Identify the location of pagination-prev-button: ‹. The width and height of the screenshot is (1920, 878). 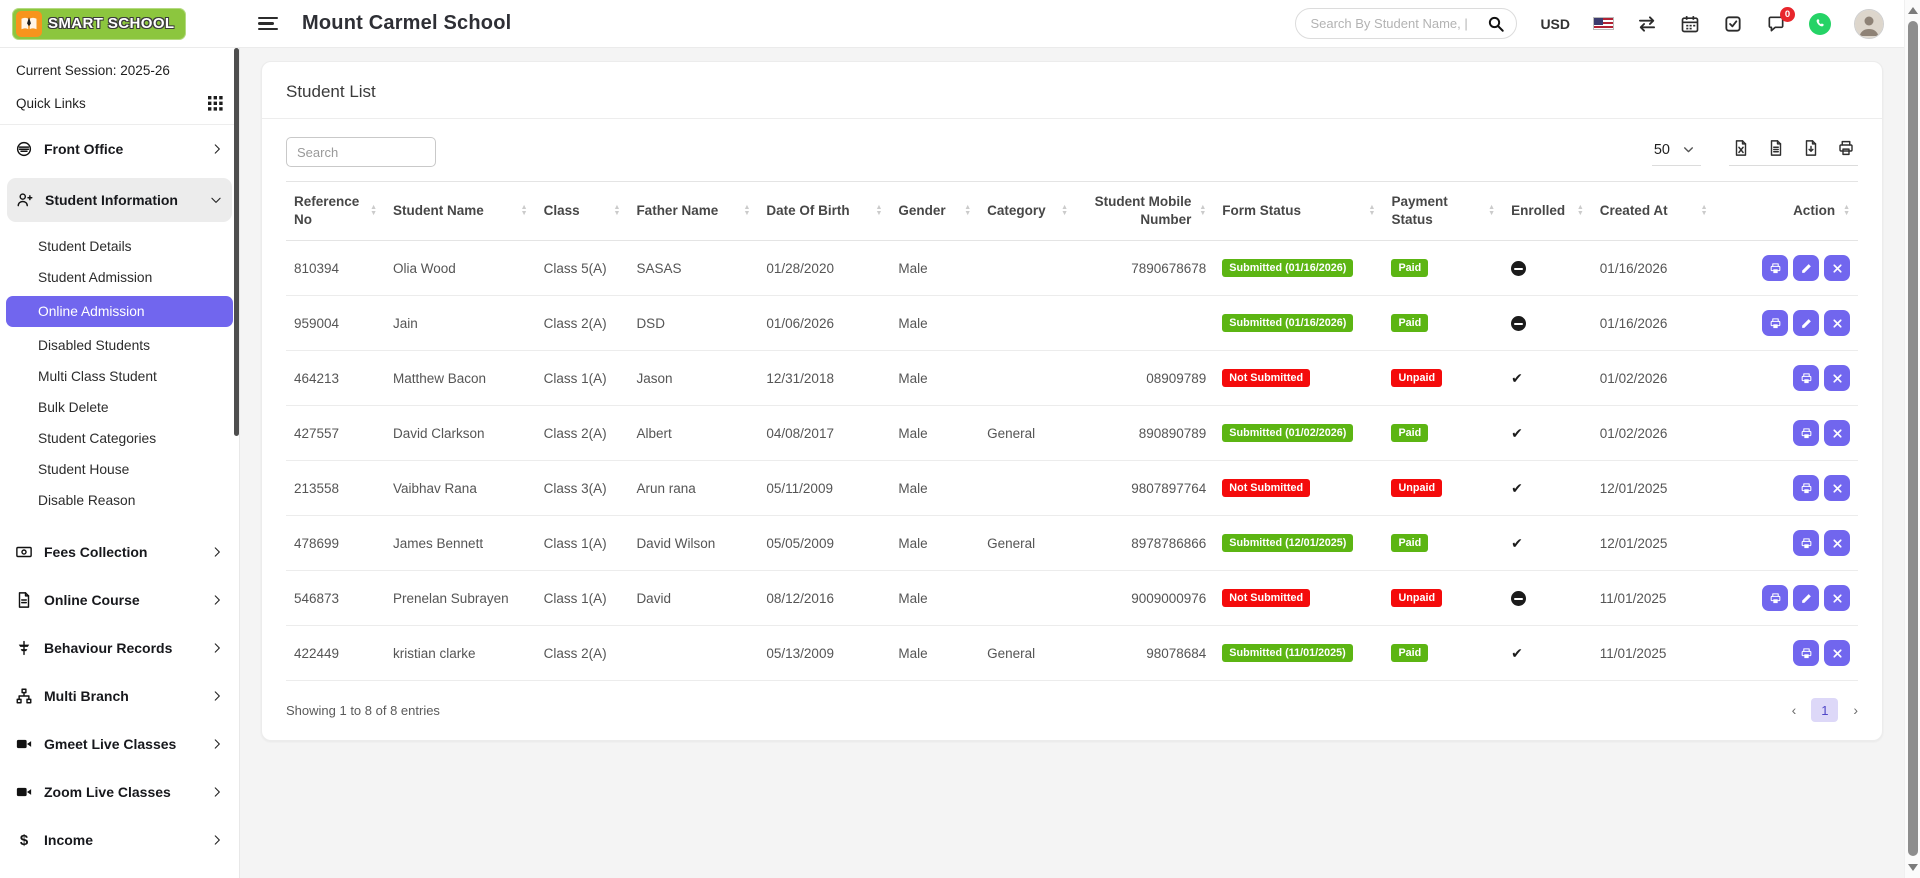
(1794, 710).